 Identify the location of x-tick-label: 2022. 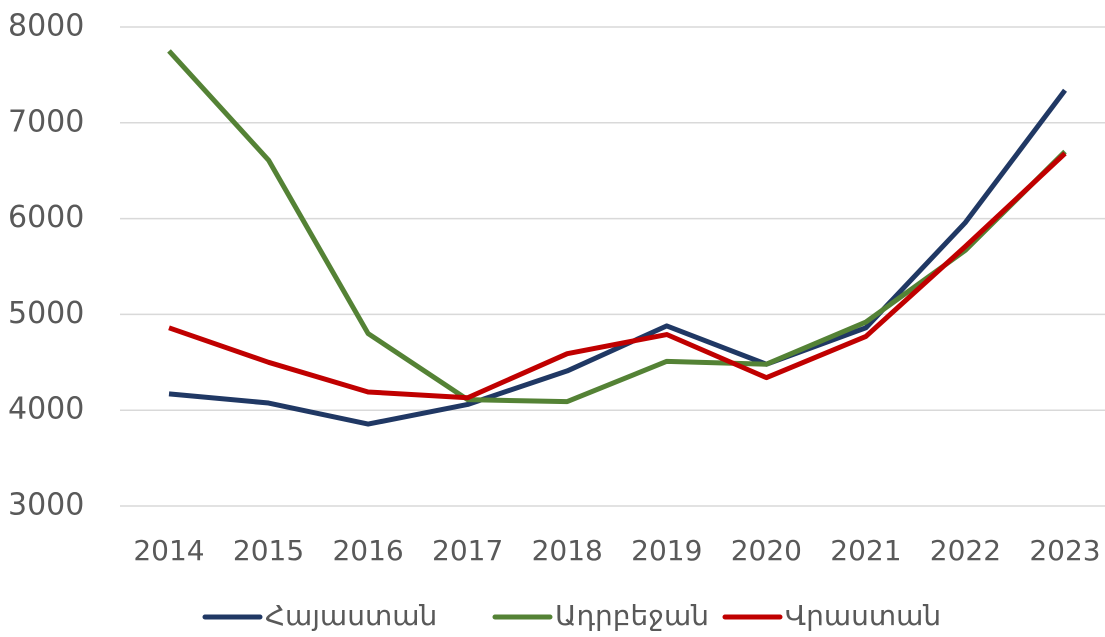
(965, 550).